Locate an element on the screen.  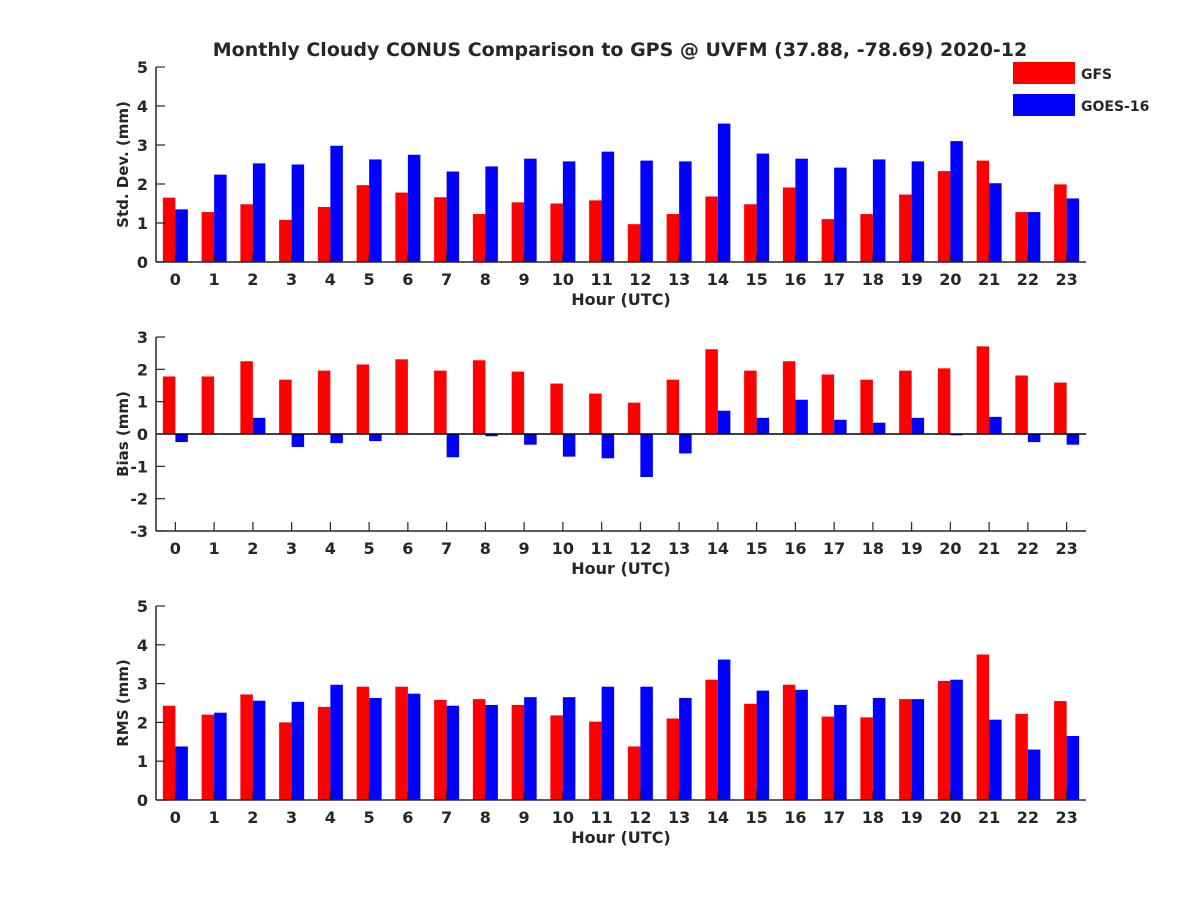
x-tick-label: 14 is located at coordinates (718, 548).